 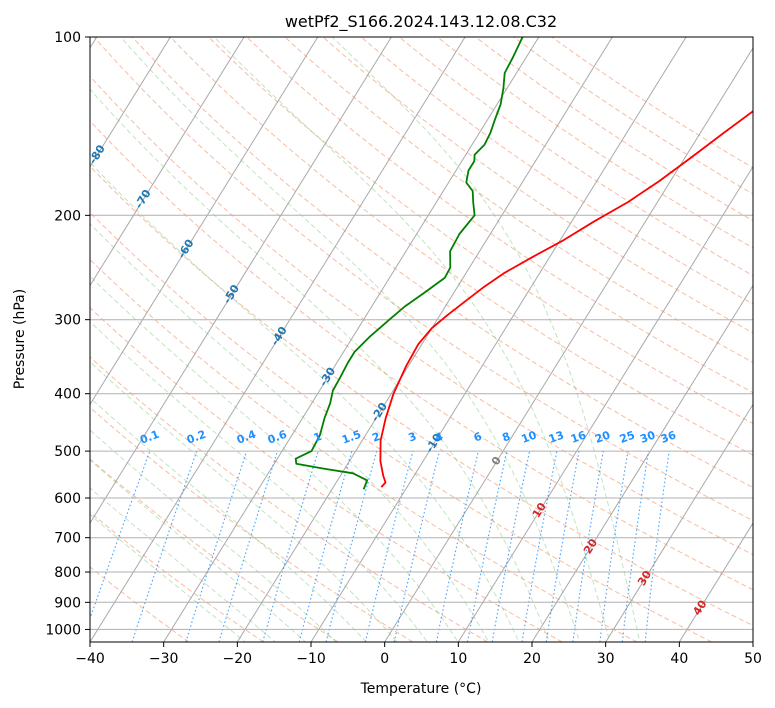 I want to click on mixing-ratio-label: 30, so click(x=647, y=437).